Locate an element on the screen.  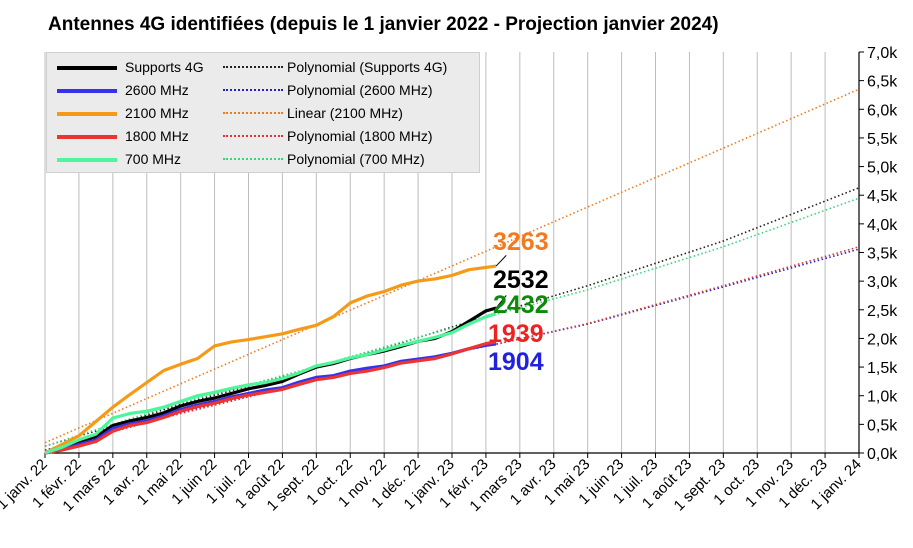
legend-label: Polynomial (Supports 4G) is located at coordinates (367, 67).